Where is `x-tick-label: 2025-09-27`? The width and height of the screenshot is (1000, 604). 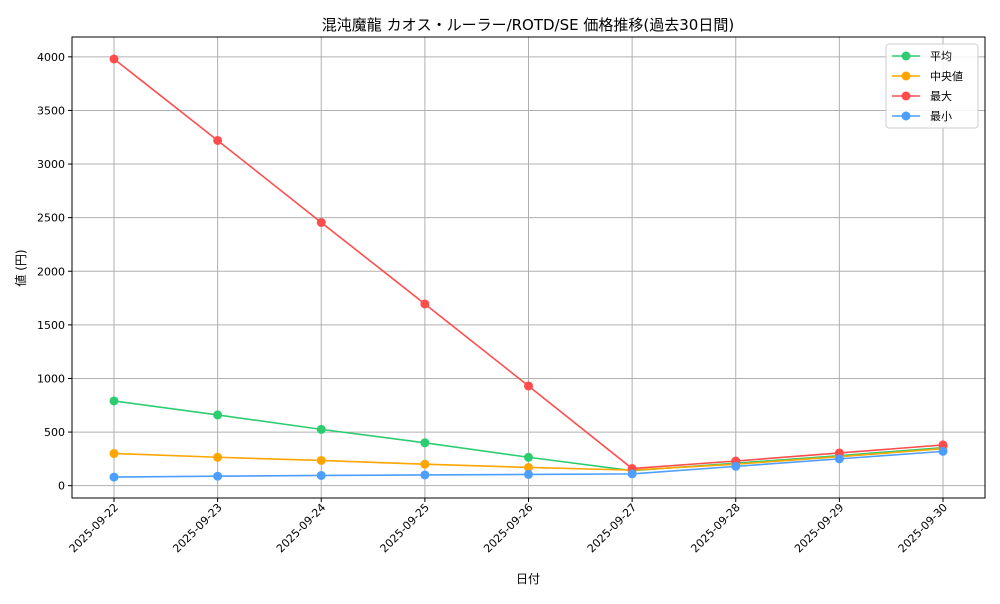
x-tick-label: 2025-09-27 is located at coordinates (612, 528).